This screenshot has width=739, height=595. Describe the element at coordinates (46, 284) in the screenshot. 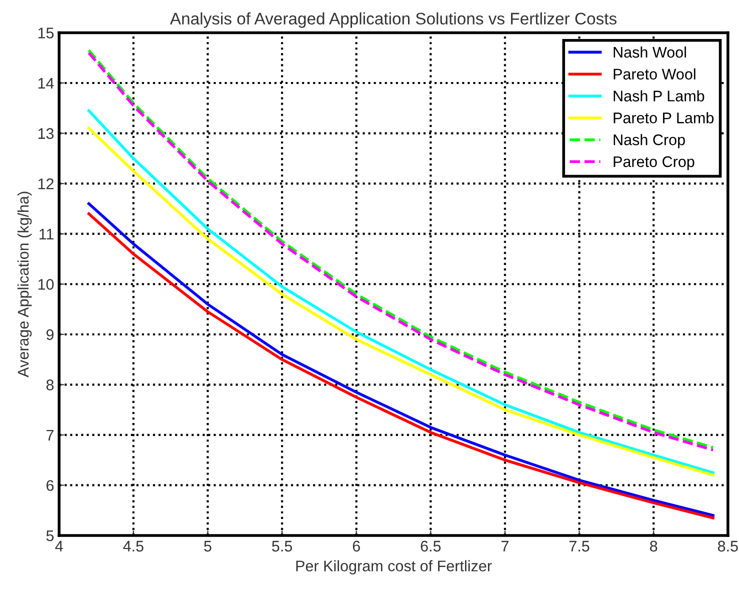

I see `y-tick-label: 10` at that location.